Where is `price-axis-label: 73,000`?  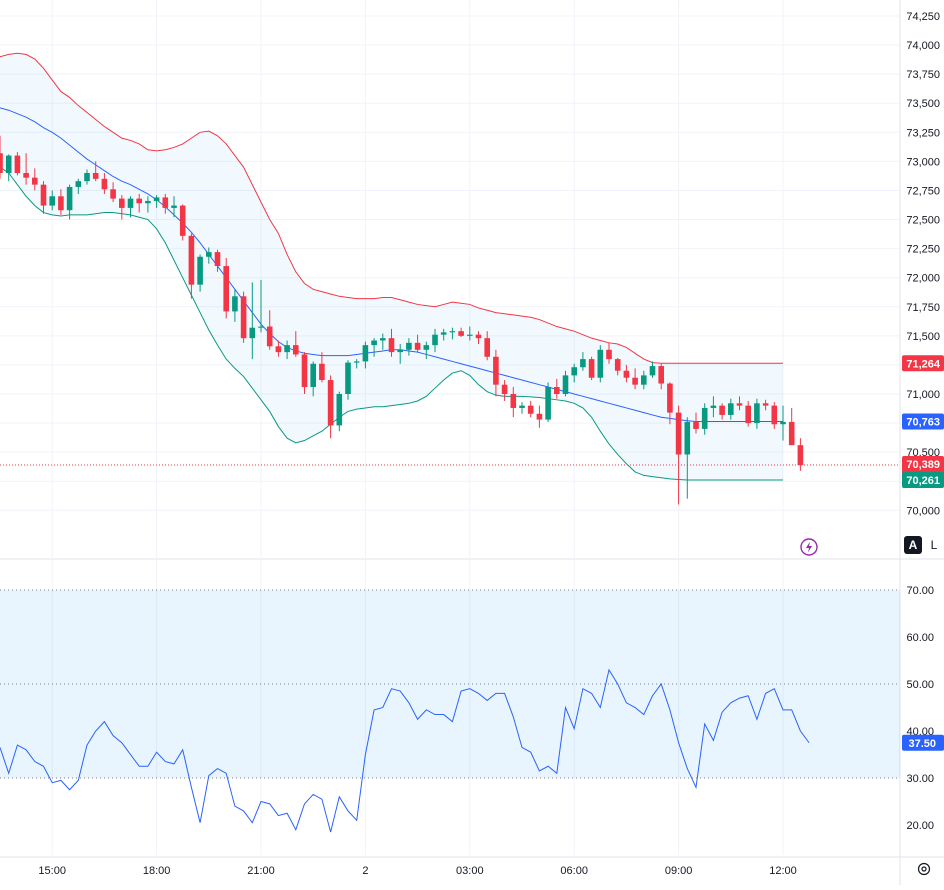 price-axis-label: 73,000 is located at coordinates (923, 162).